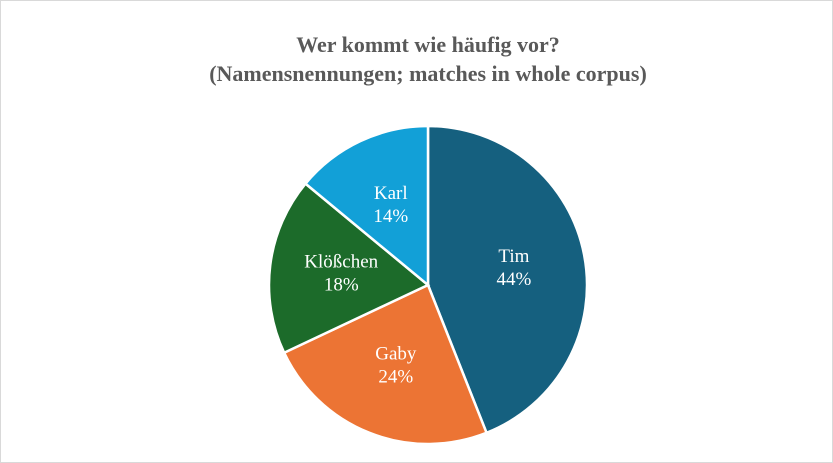  I want to click on slice-name: Gaby, so click(396, 354).